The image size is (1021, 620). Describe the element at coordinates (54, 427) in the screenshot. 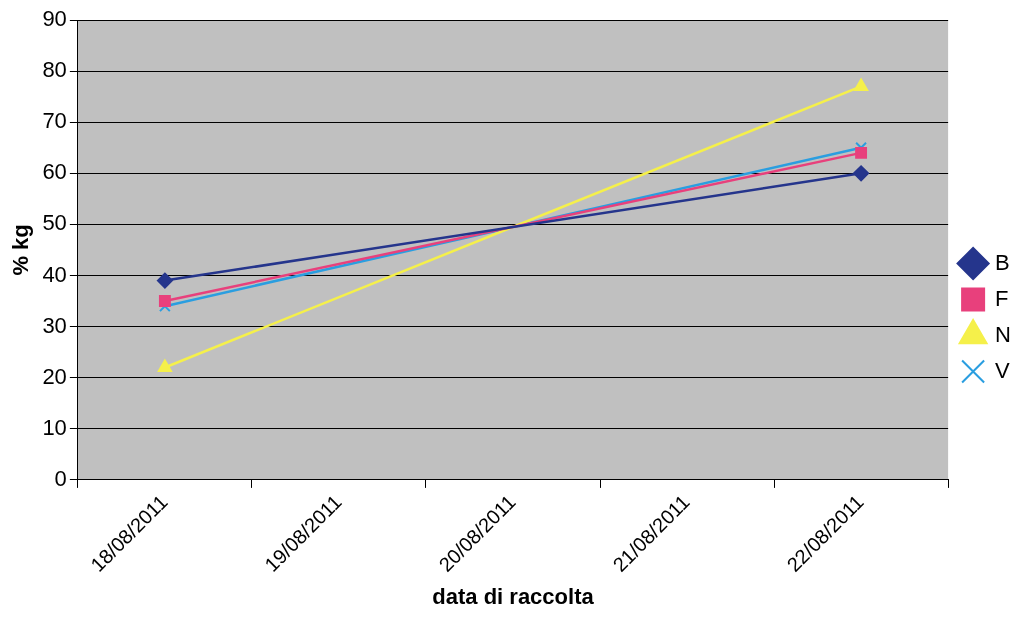

I see `y-tick-label: 10` at that location.